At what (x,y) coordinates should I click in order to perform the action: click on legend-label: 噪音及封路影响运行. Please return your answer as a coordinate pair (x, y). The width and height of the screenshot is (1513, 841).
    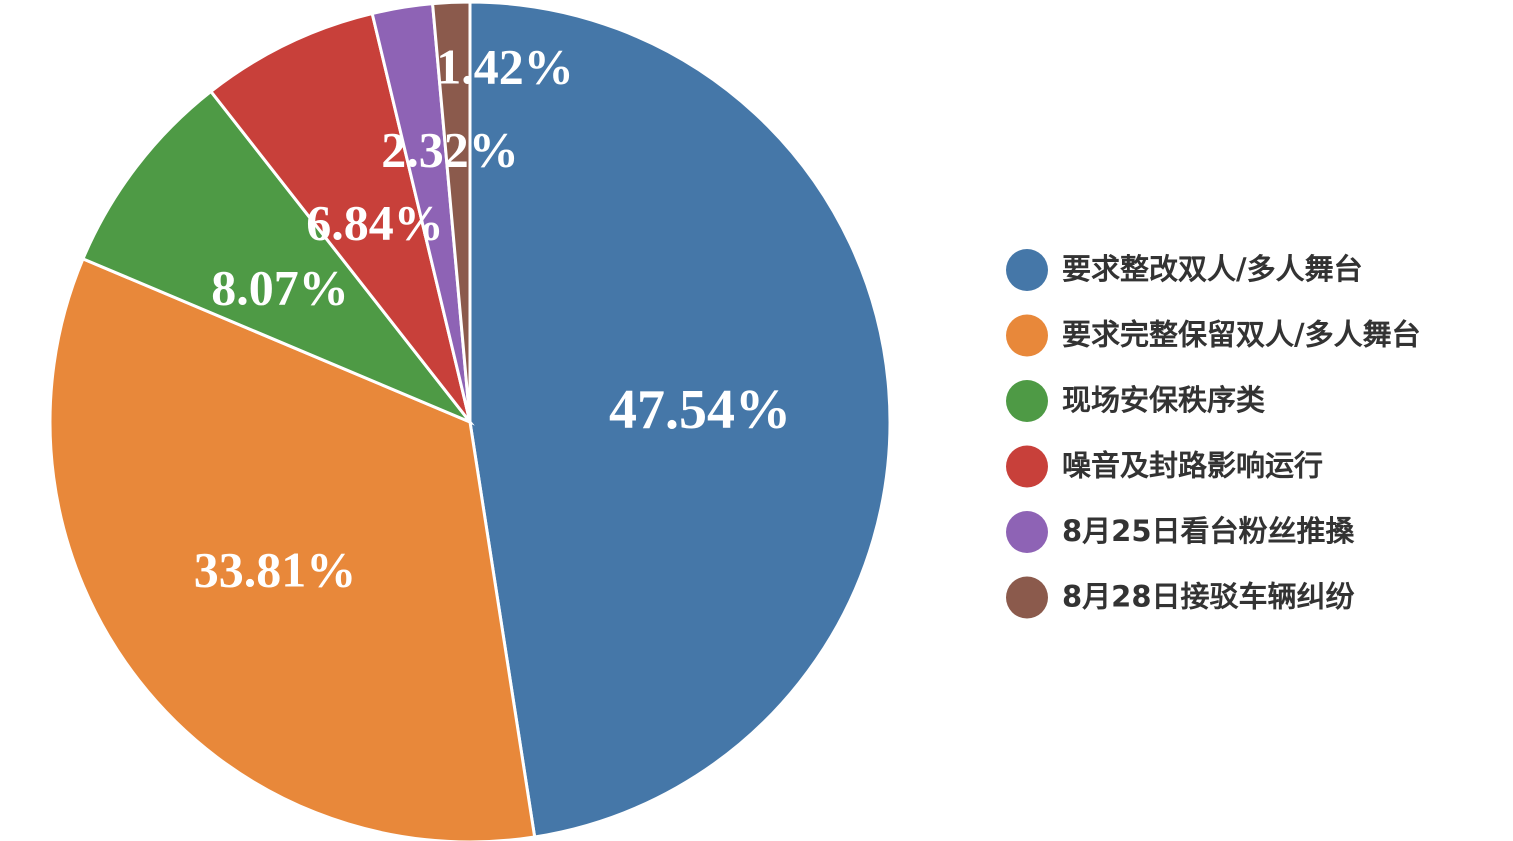
    Looking at the image, I should click on (1192, 466).